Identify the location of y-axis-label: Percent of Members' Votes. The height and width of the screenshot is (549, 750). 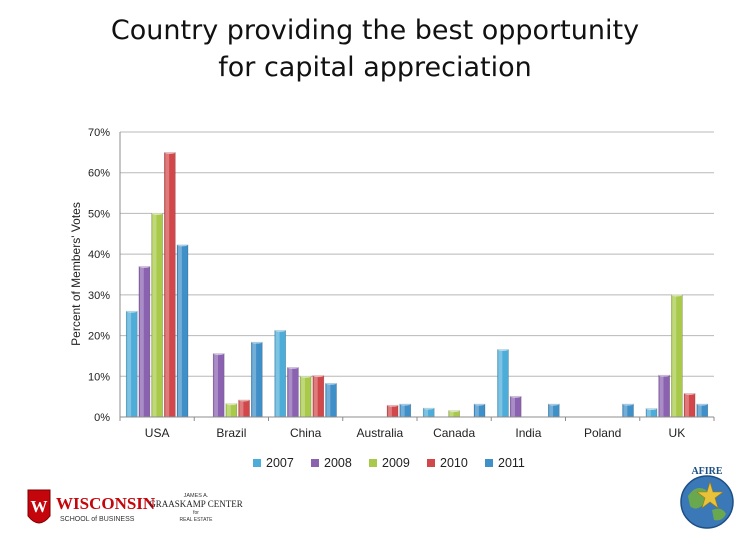
(76, 274).